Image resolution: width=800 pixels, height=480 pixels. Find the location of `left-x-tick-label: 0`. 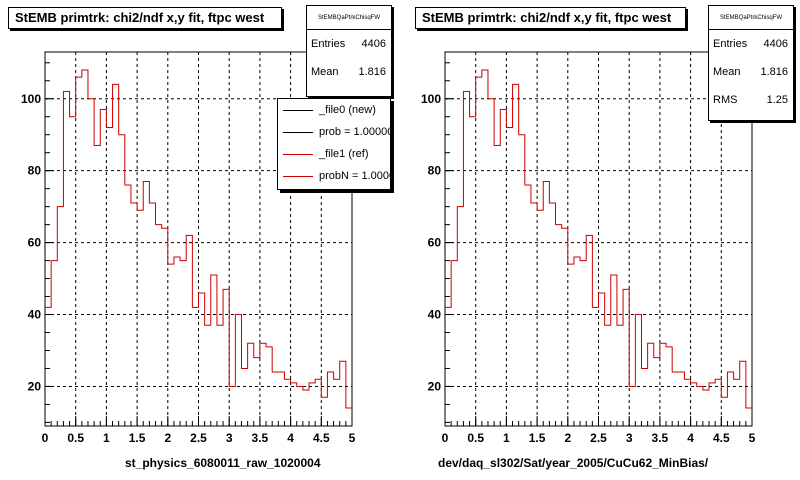

left-x-tick-label: 0 is located at coordinates (45, 438).